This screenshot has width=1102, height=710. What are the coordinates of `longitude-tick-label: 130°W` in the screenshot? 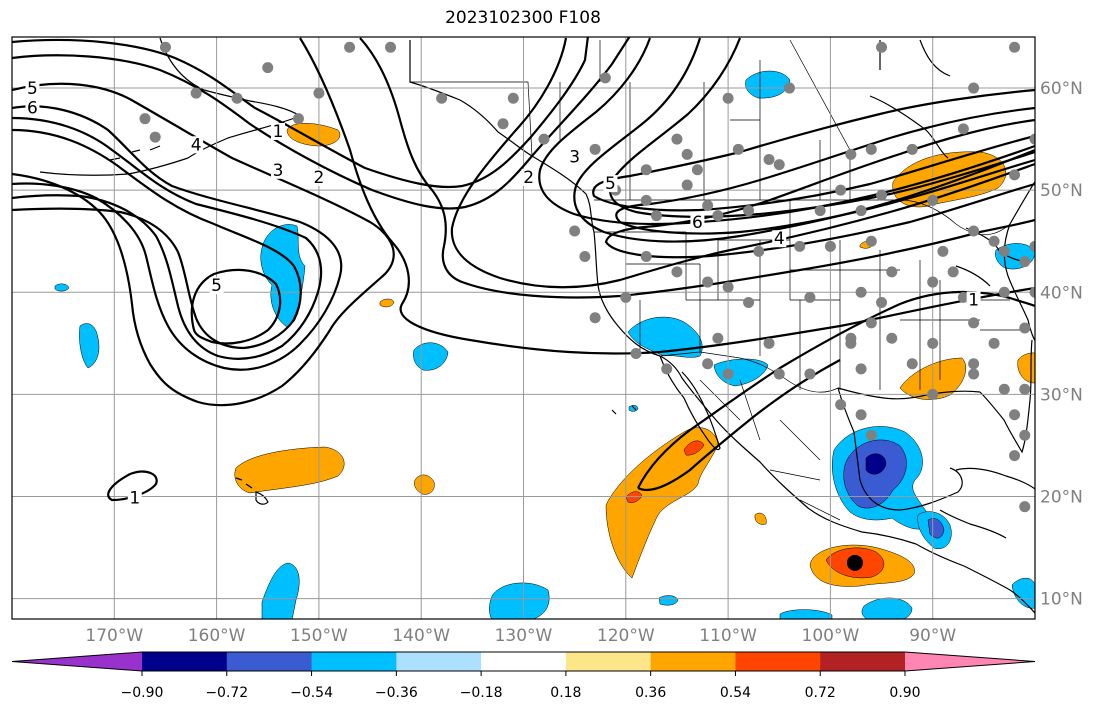 It's located at (524, 636).